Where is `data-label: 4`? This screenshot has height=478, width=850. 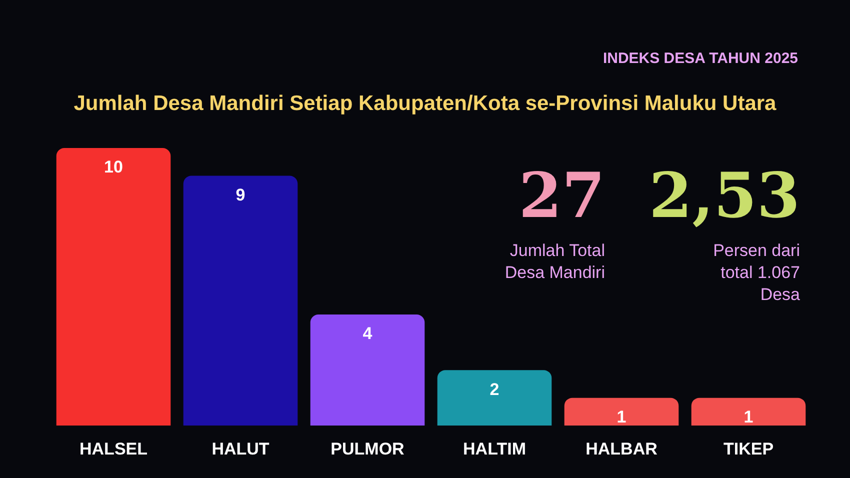 data-label: 4 is located at coordinates (367, 334).